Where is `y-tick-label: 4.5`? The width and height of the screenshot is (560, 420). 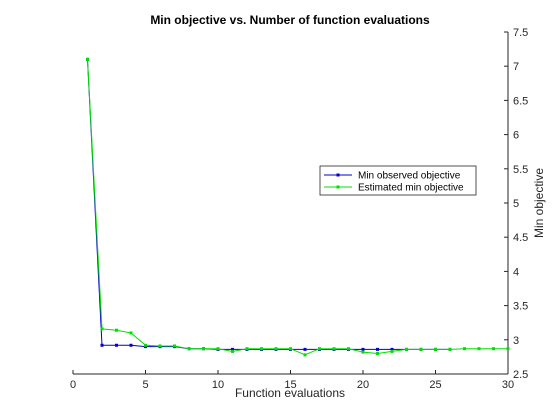
y-tick-label: 4.5 is located at coordinates (520, 238).